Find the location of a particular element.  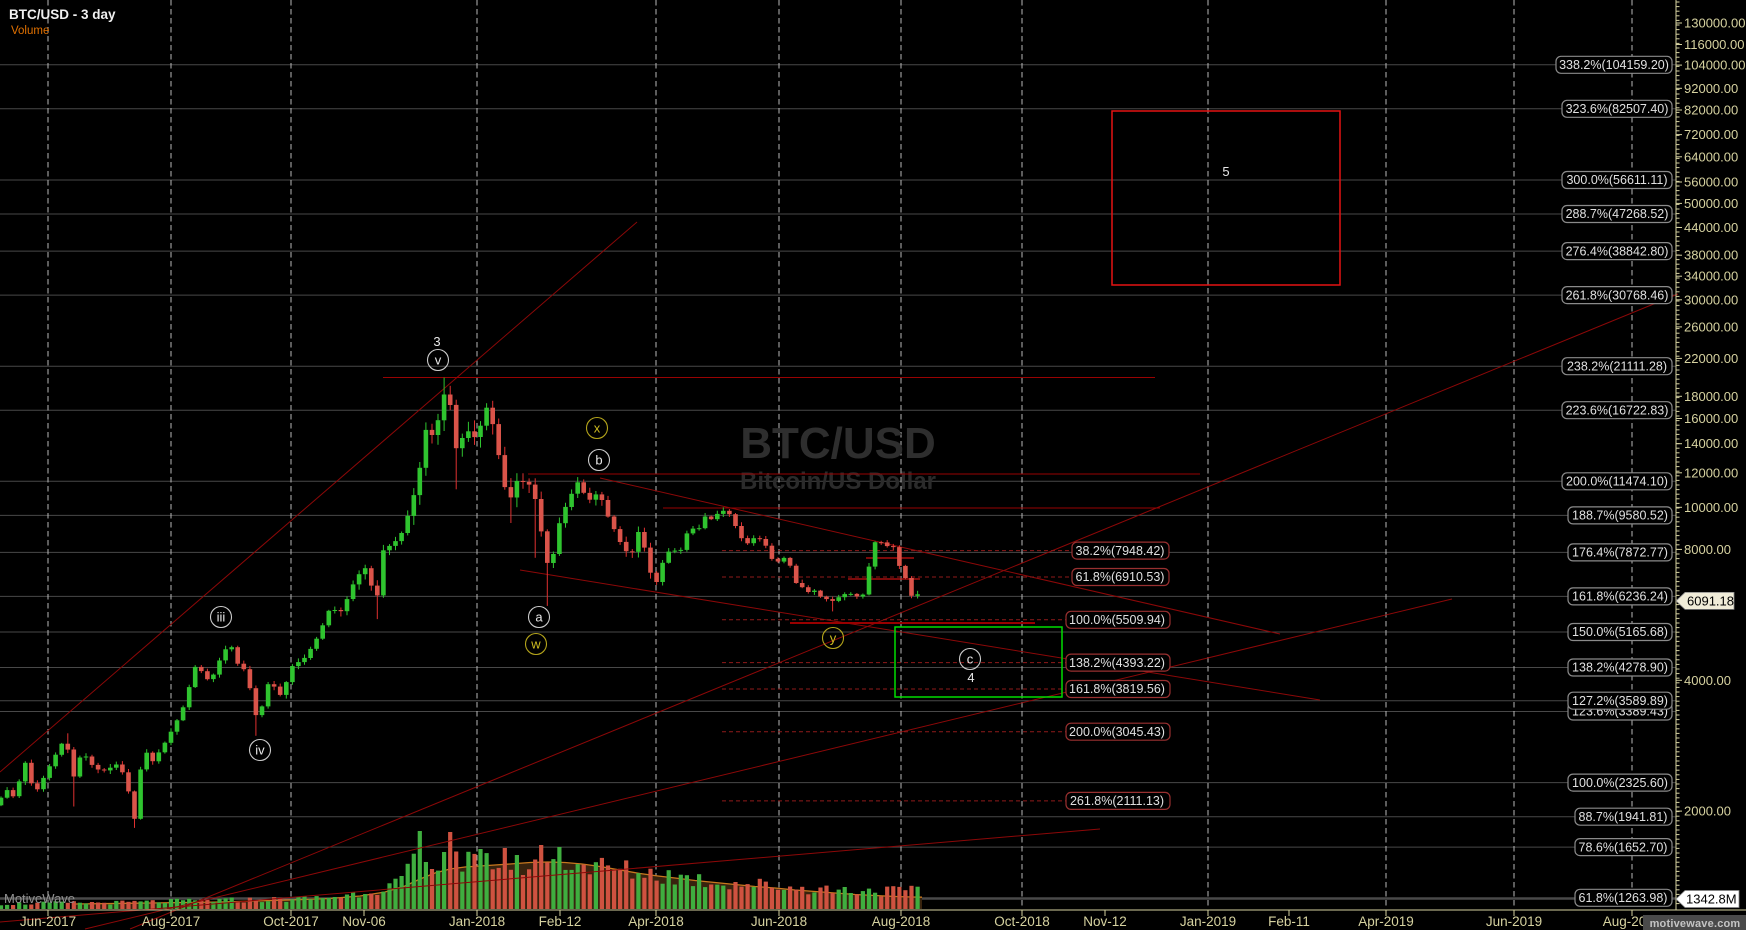

svg-text: v is located at coordinates (438, 360).